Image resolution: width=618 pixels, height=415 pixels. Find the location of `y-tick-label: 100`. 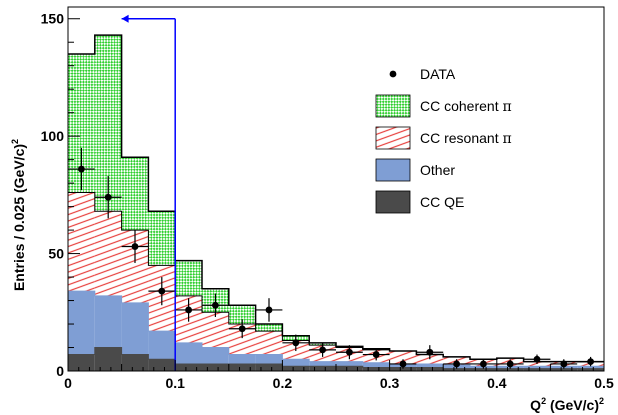

y-tick-label: 100 is located at coordinates (53, 136).